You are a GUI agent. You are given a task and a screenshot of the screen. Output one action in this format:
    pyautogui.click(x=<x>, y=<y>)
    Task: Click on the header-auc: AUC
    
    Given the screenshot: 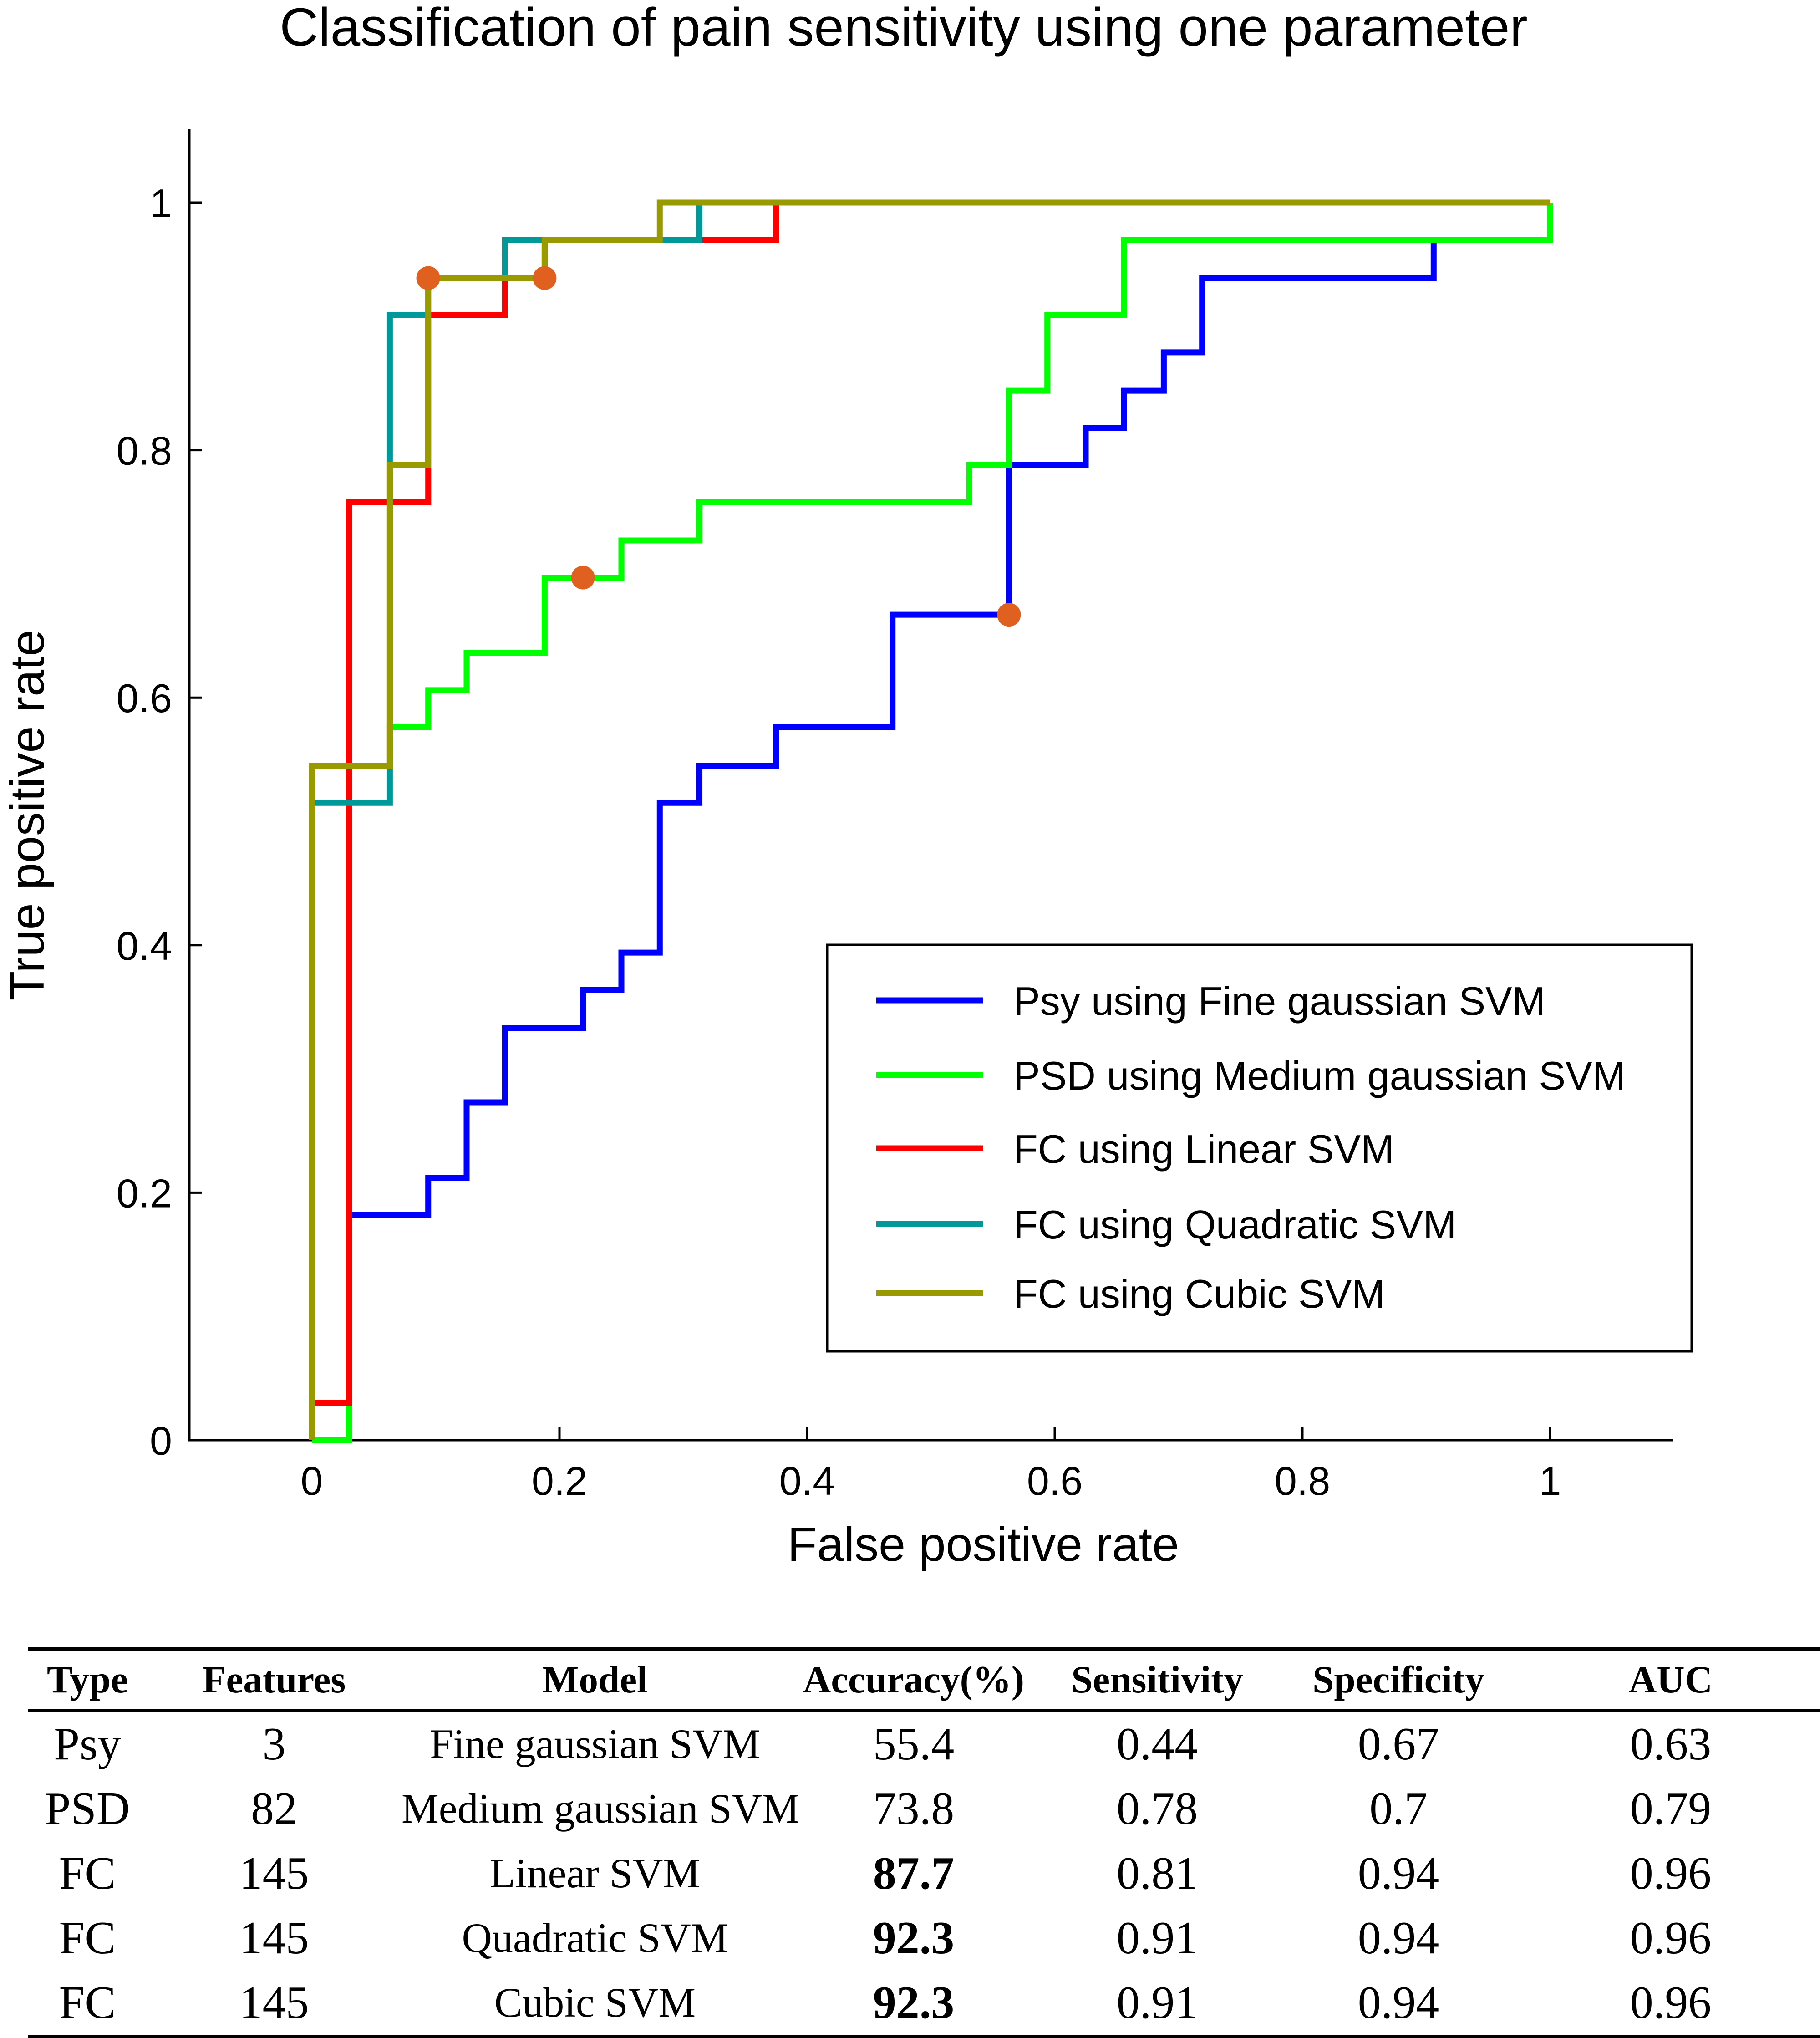 What is the action you would take?
    pyautogui.click(x=1671, y=1680)
    